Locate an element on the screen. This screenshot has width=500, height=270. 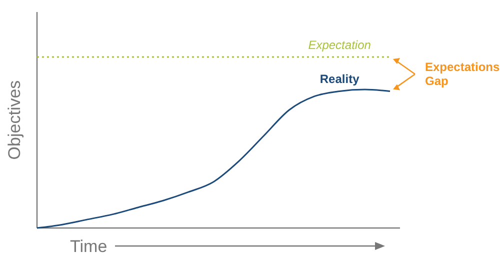
series-label: Expectation is located at coordinates (340, 45).